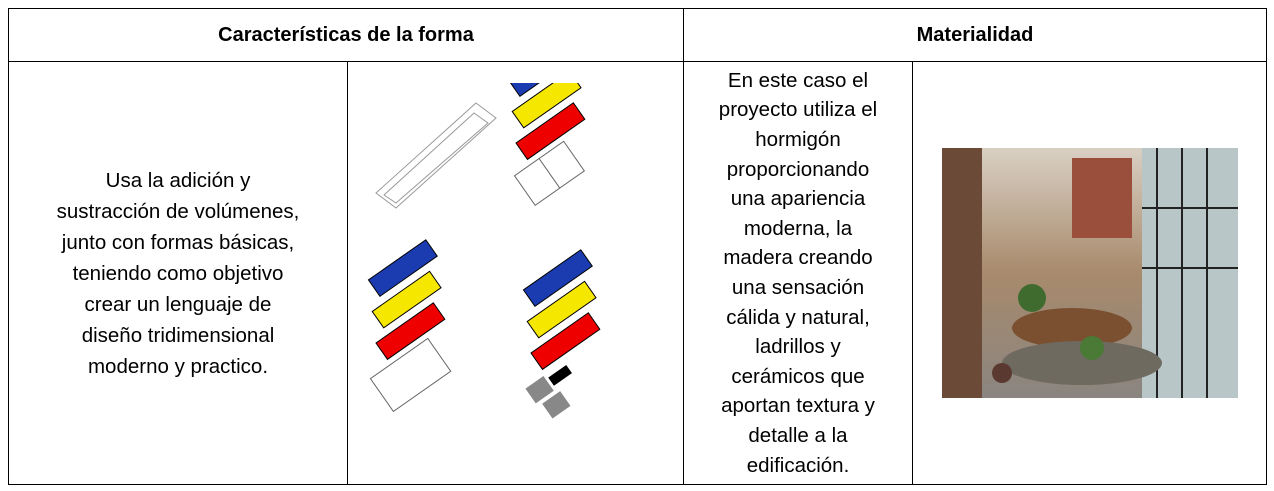 This screenshot has height=491, width=1274. What do you see at coordinates (178, 304) in the screenshot?
I see `text-line: crear un lenguaje de` at bounding box center [178, 304].